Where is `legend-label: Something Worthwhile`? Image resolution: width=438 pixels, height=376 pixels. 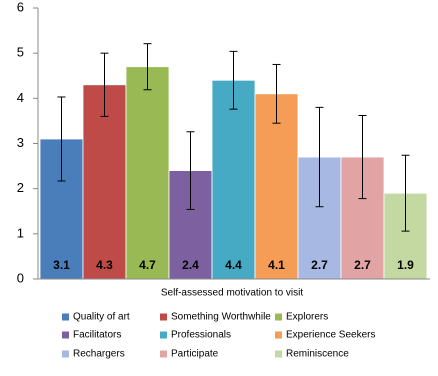 legend-label: Something Worthwhile is located at coordinates (221, 317).